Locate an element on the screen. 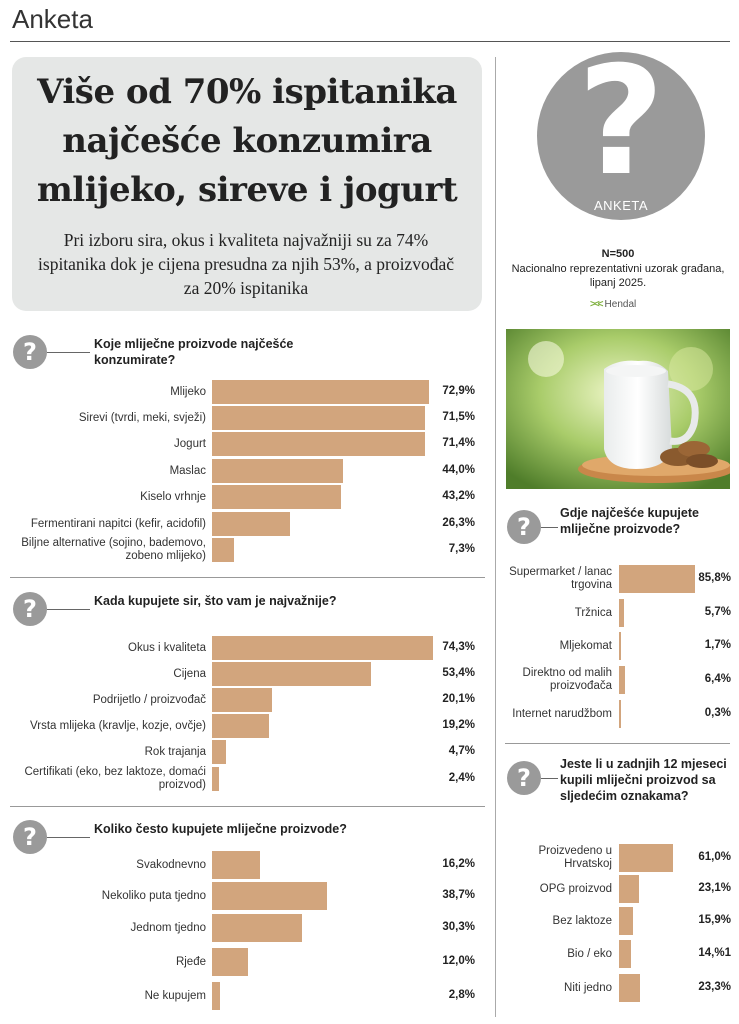  chart5-category-label: Bez laktoze is located at coordinates (582, 920).